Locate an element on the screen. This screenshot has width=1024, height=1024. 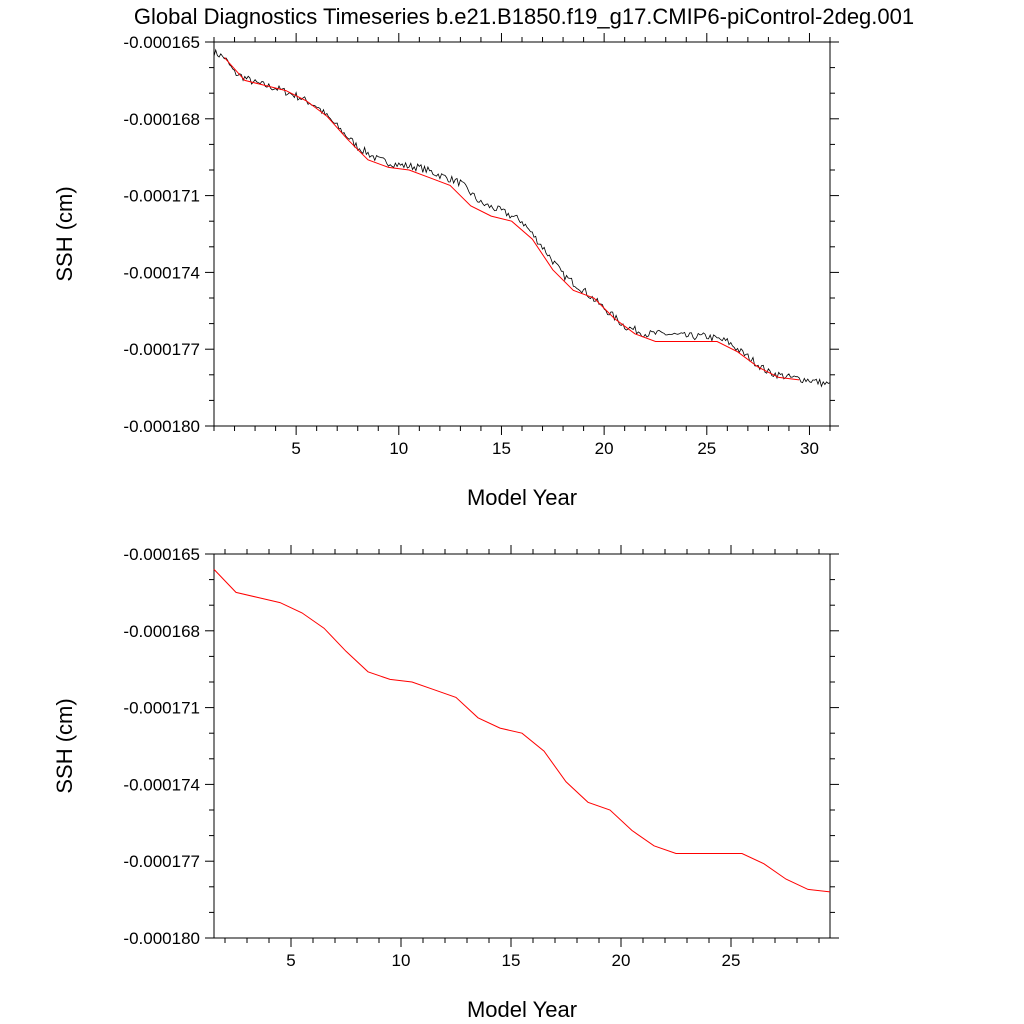
x-tick-label: 30 is located at coordinates (809, 448).